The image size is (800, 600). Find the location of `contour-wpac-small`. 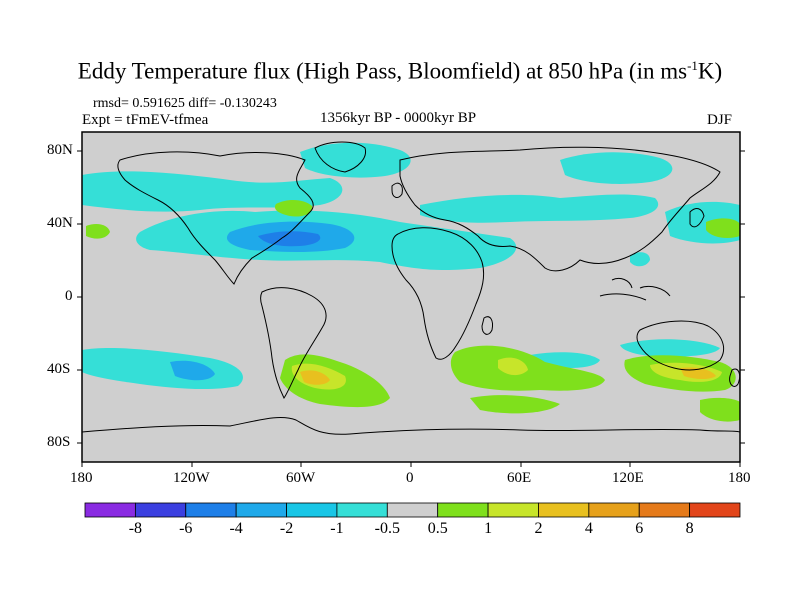

contour-wpac-small is located at coordinates (640, 259).